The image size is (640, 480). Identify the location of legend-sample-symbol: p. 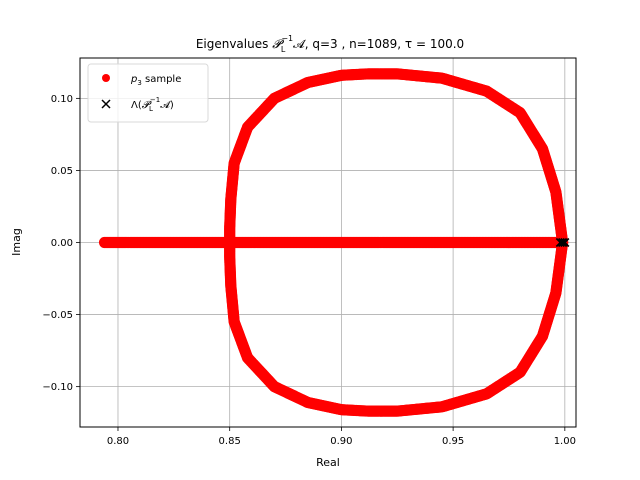
(133, 79).